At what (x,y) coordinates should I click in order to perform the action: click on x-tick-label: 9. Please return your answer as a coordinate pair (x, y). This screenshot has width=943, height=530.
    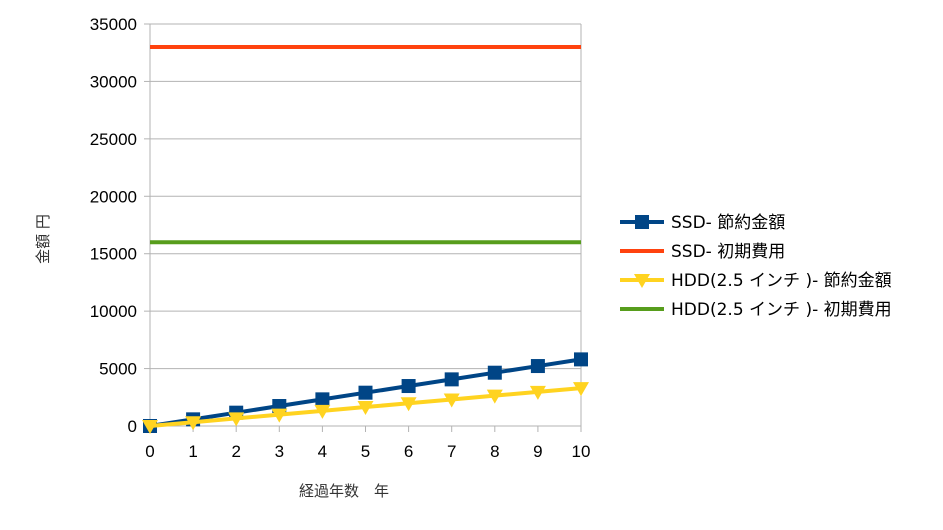
    Looking at the image, I should click on (537, 451).